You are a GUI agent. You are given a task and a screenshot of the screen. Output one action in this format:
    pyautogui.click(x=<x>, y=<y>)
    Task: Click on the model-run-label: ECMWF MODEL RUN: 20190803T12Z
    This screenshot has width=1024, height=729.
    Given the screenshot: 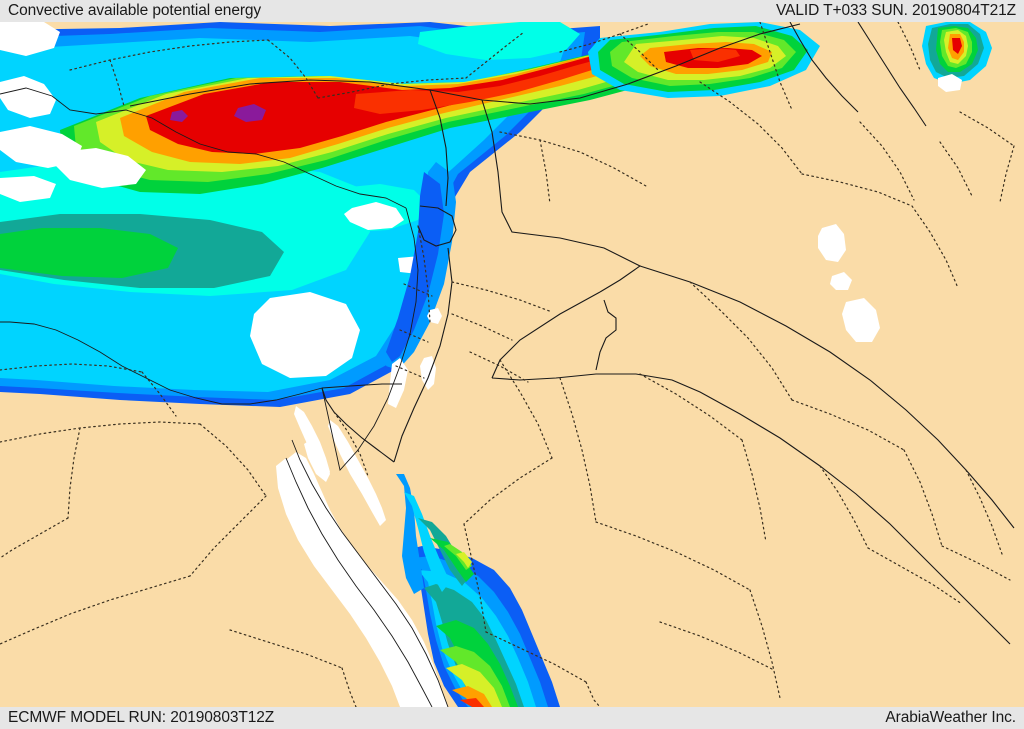 What is the action you would take?
    pyautogui.click(x=141, y=717)
    